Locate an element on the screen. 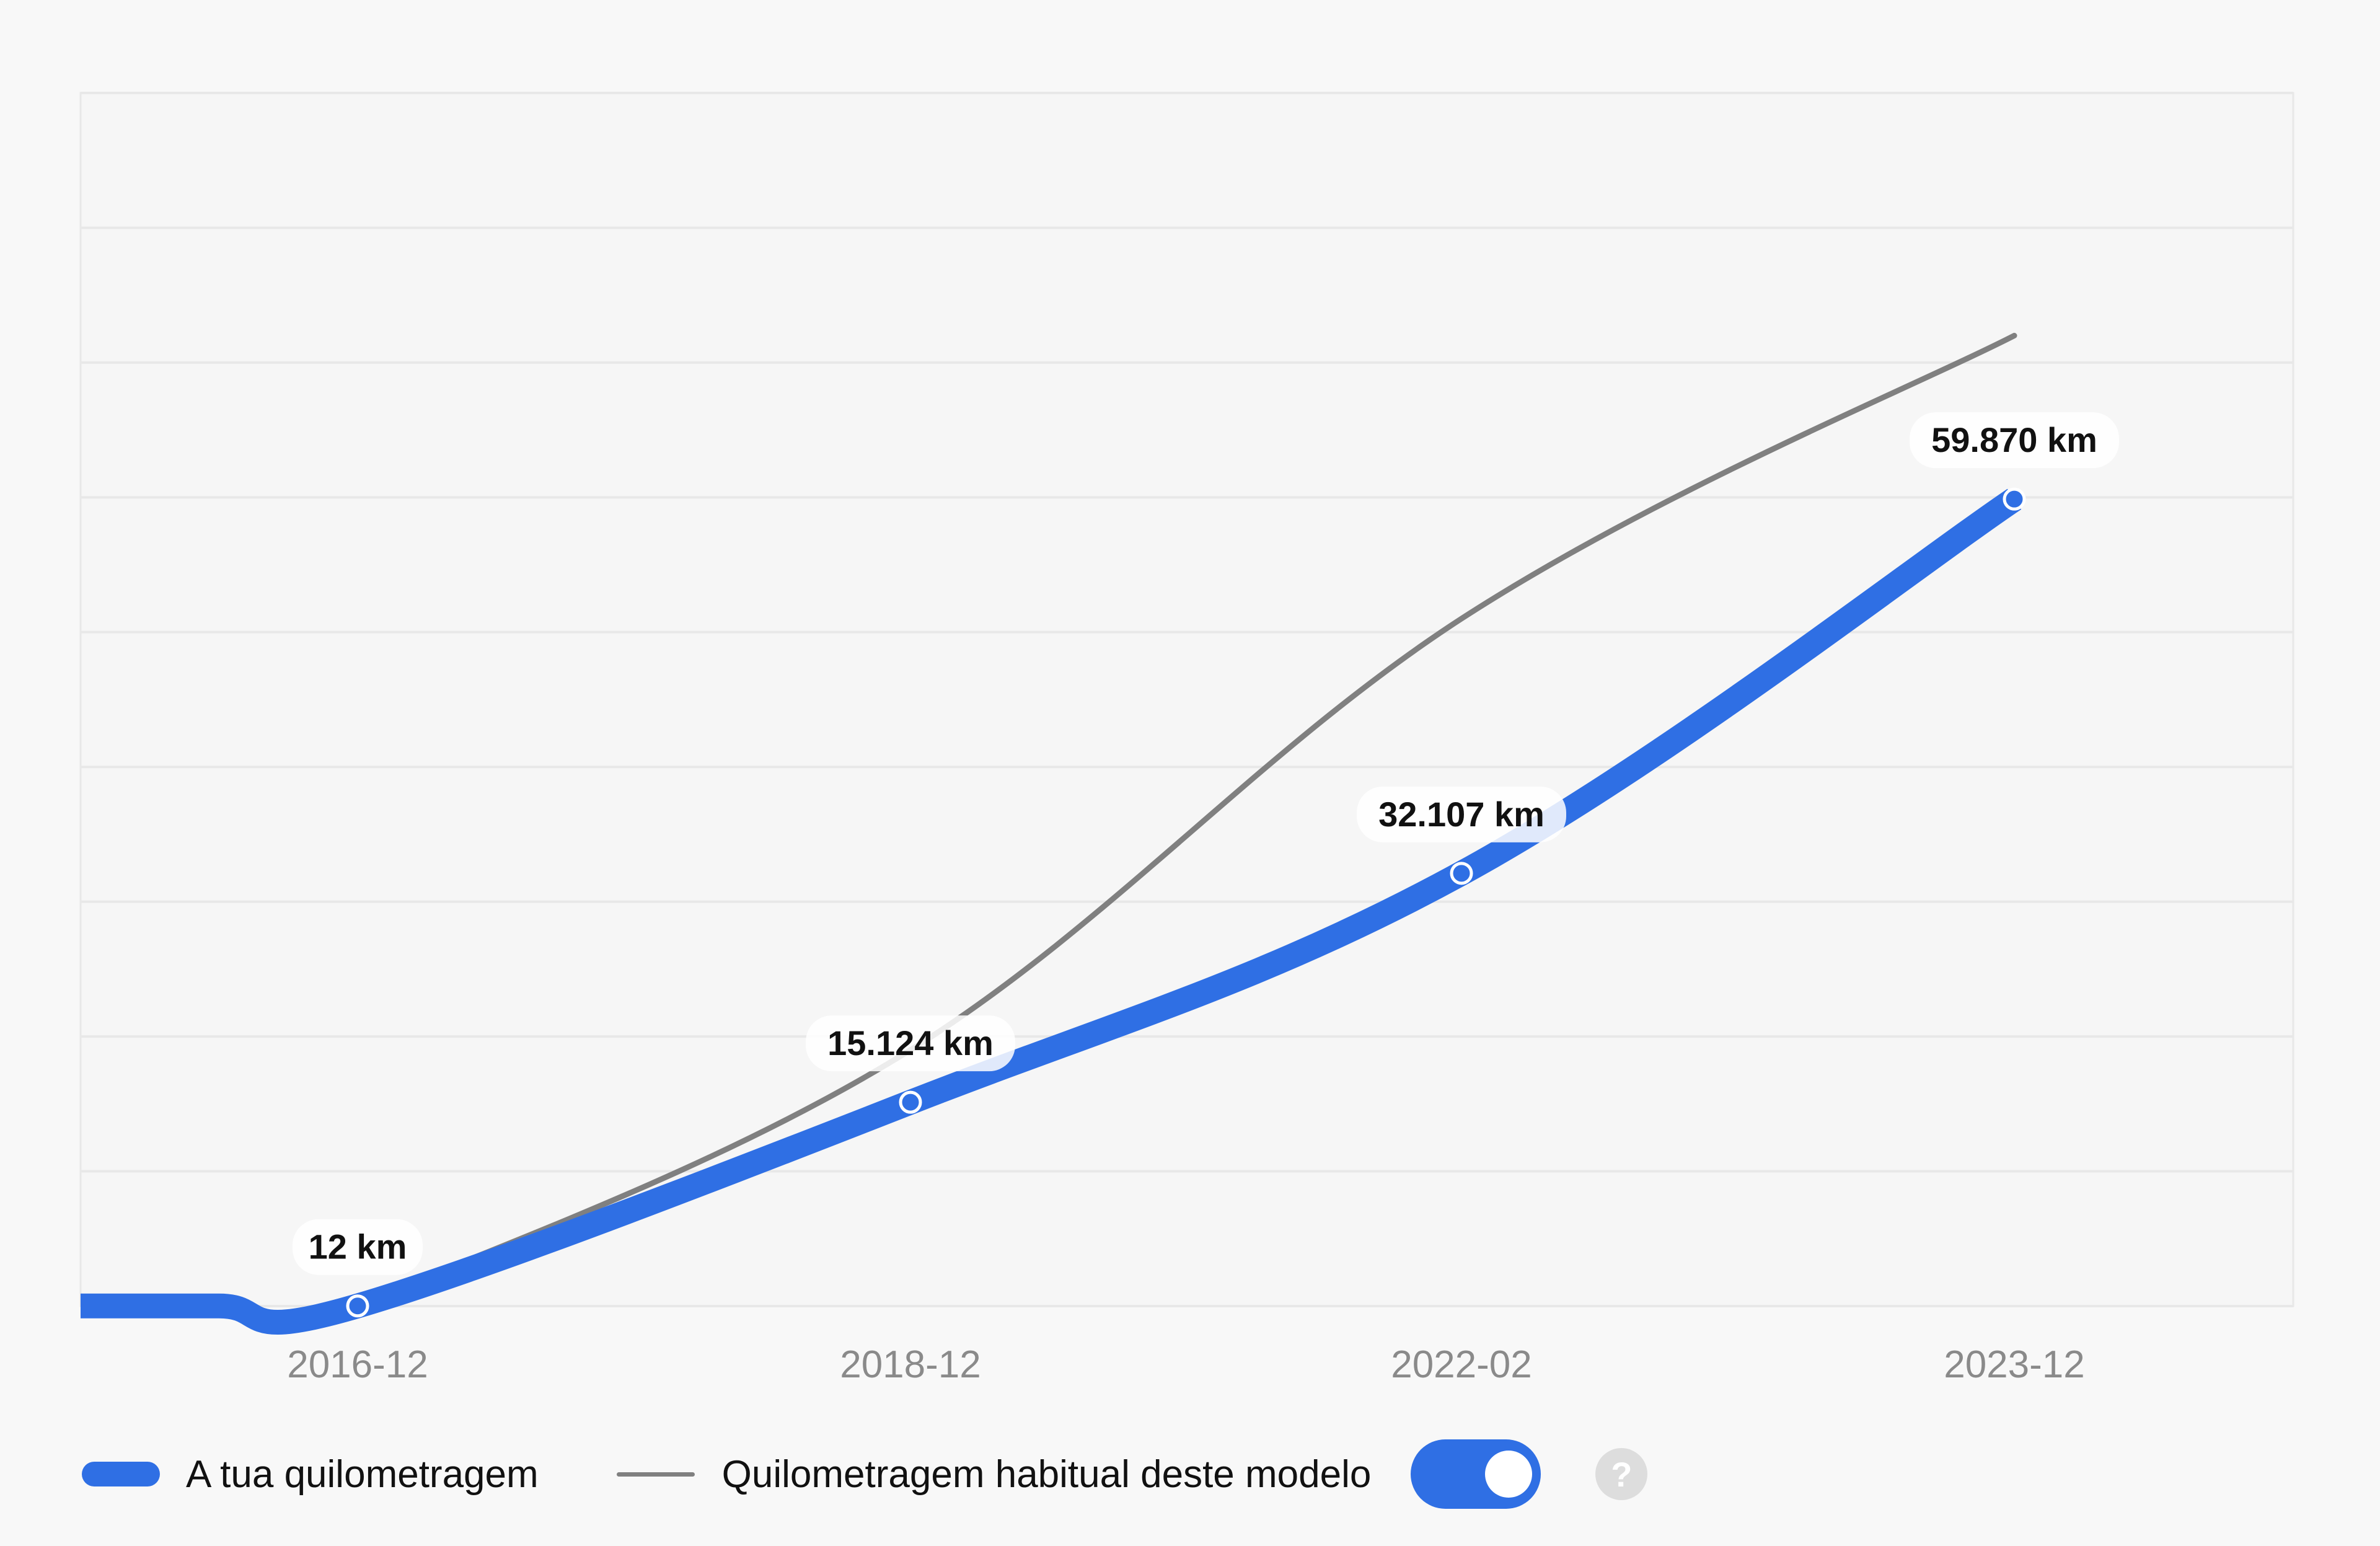 This screenshot has height=1546, width=2380. data-label: 12 km is located at coordinates (358, 1247).